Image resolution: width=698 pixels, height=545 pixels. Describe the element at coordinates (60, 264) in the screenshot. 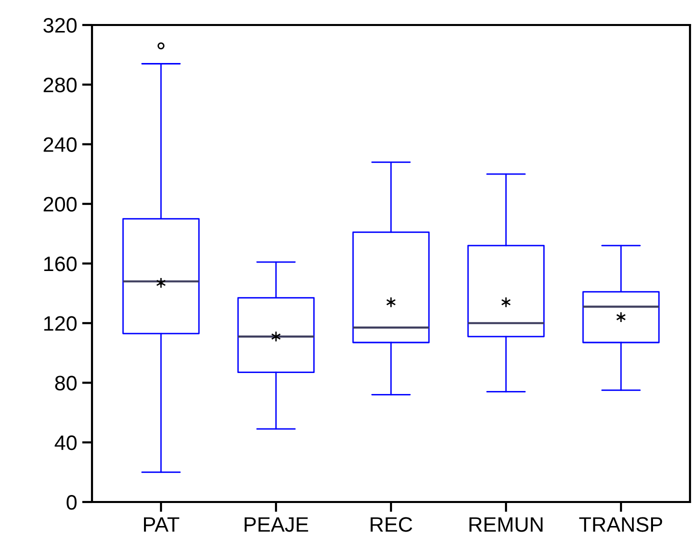

I see `y-tick-label: 160` at that location.